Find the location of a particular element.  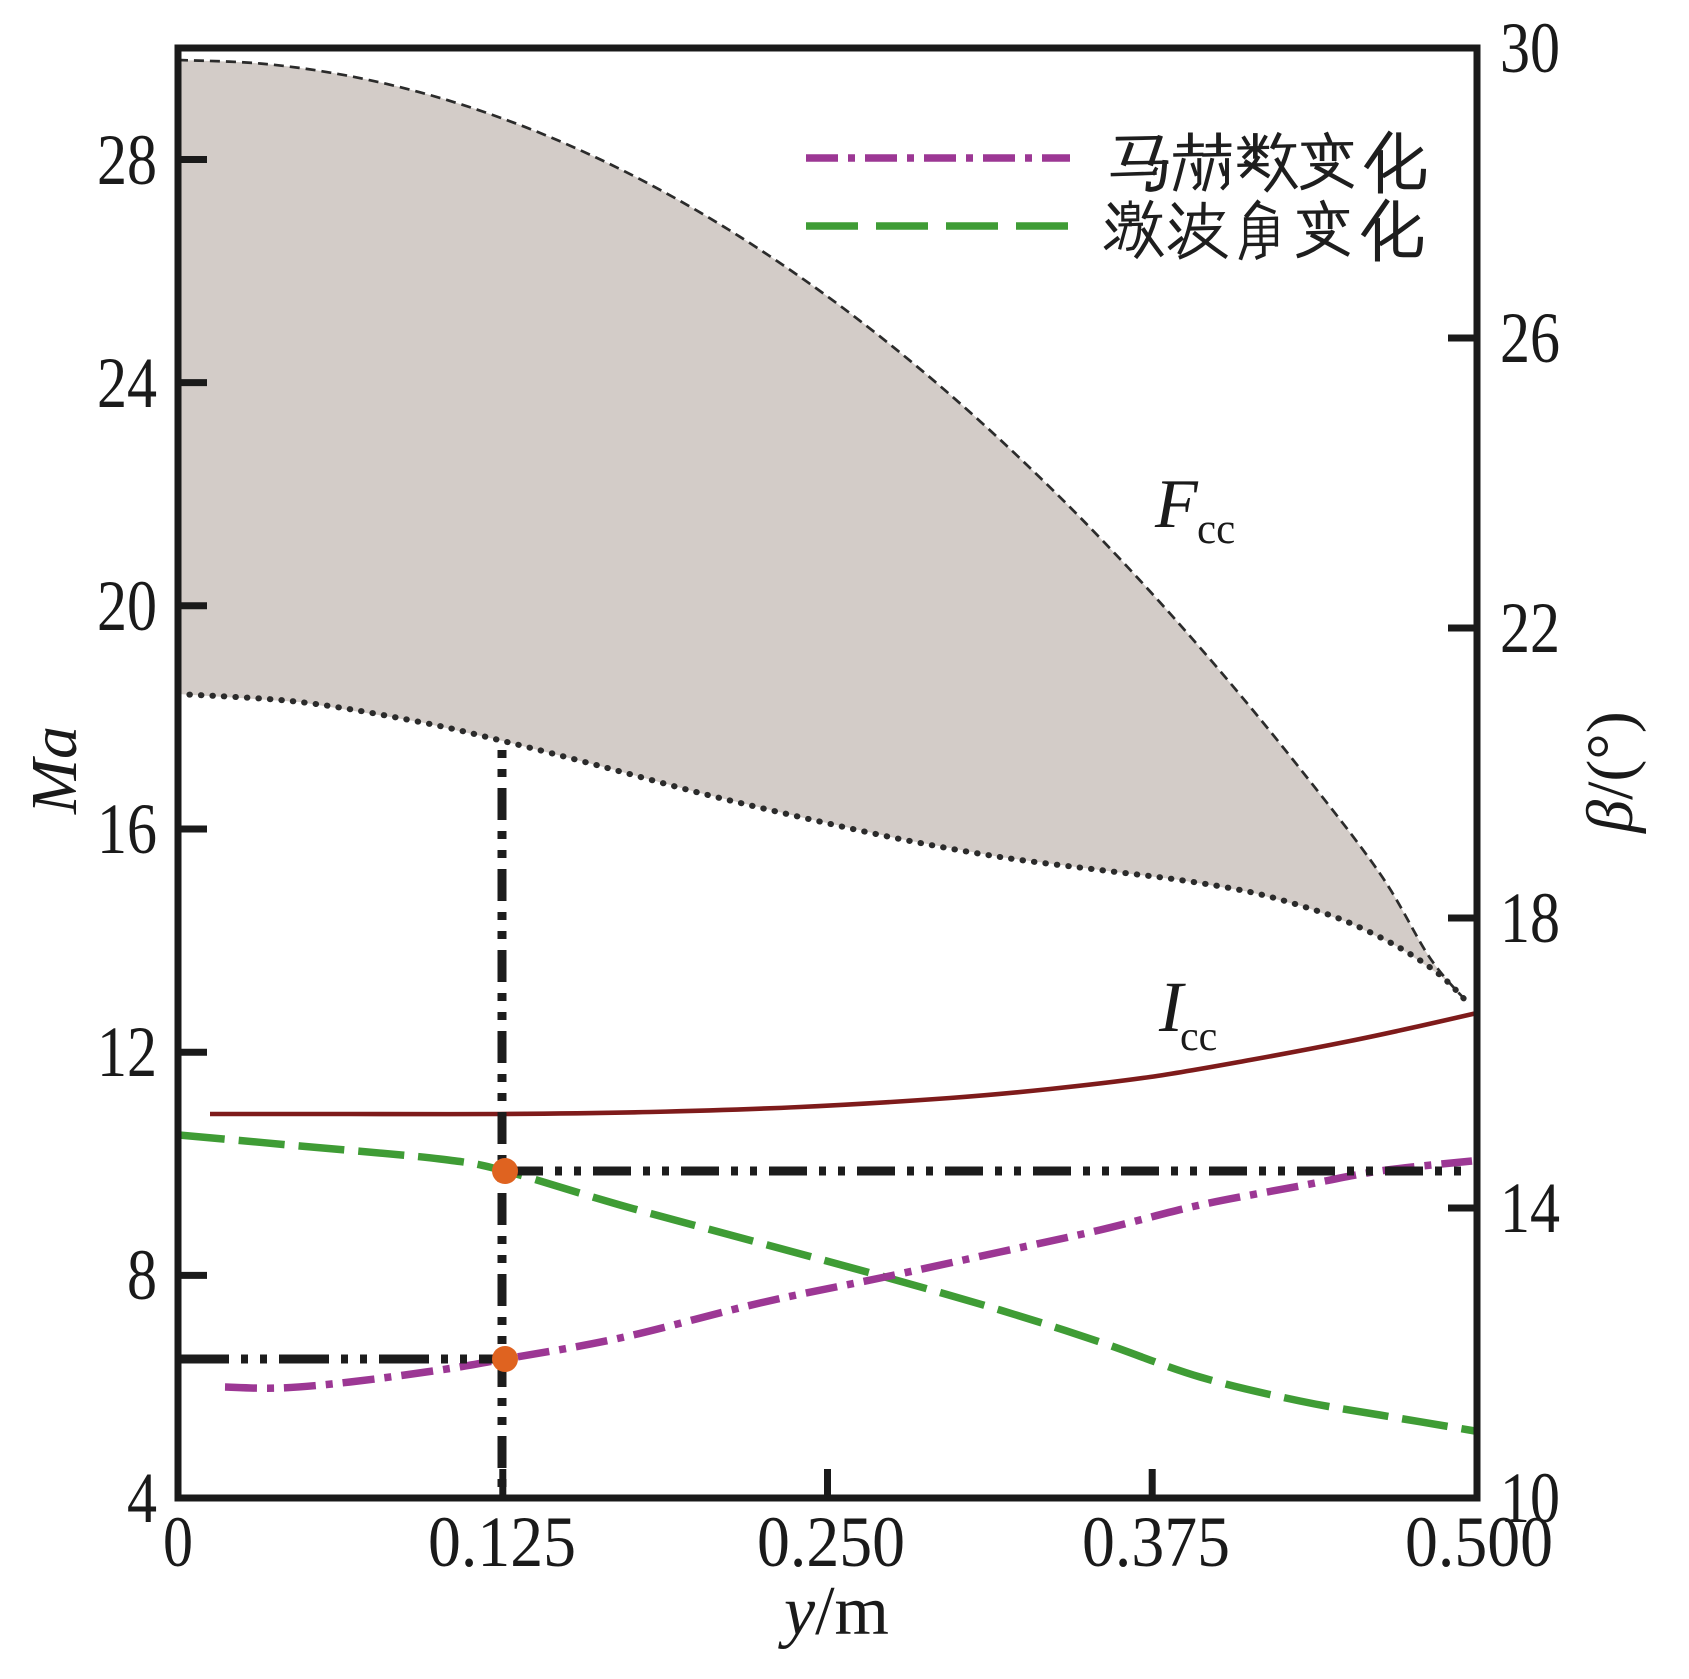

svg-text: 0 is located at coordinates (178, 1542).